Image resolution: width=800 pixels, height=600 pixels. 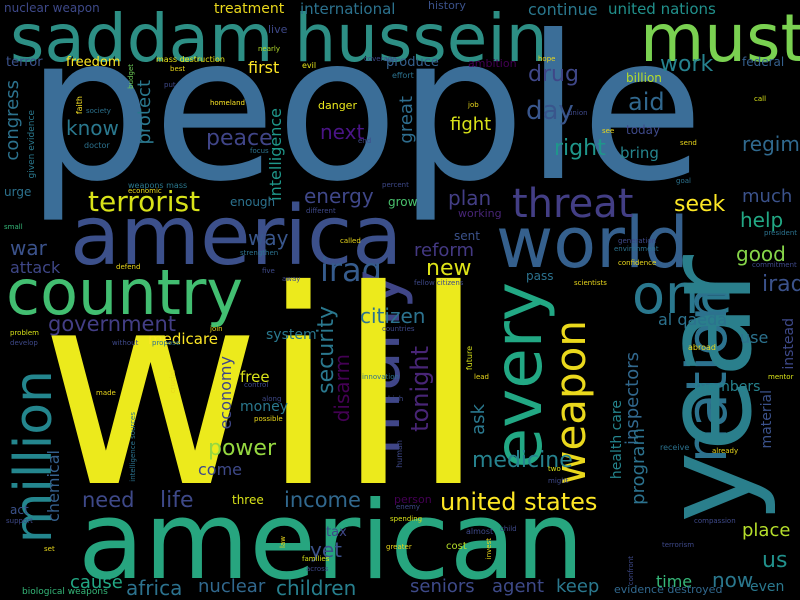 I want to click on word-almost: almost, so click(x=480, y=531).